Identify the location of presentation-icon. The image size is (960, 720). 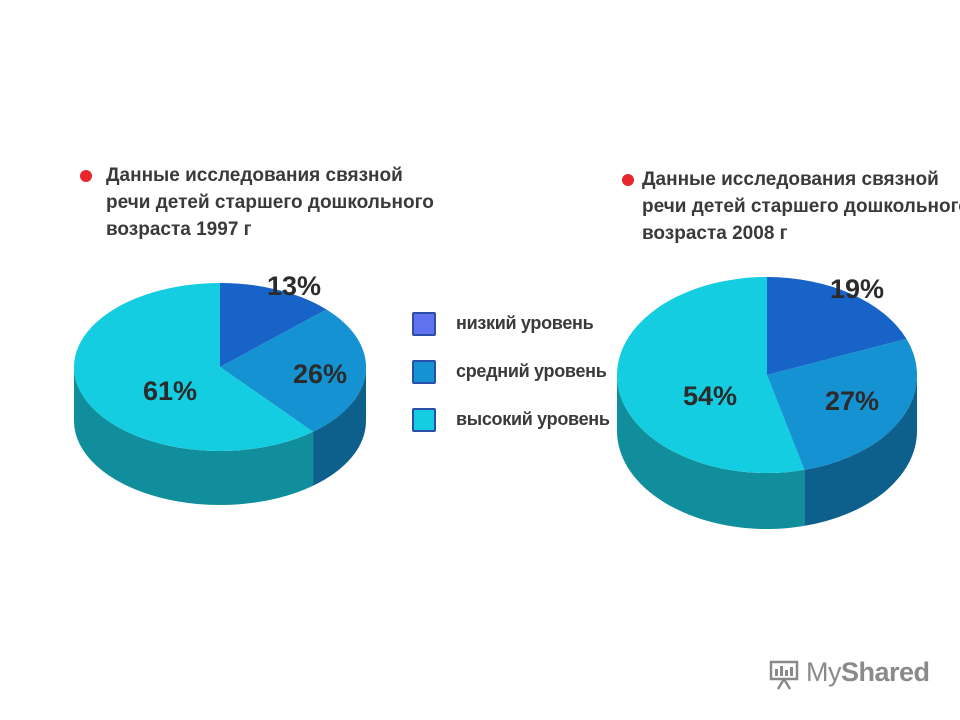
(784, 675).